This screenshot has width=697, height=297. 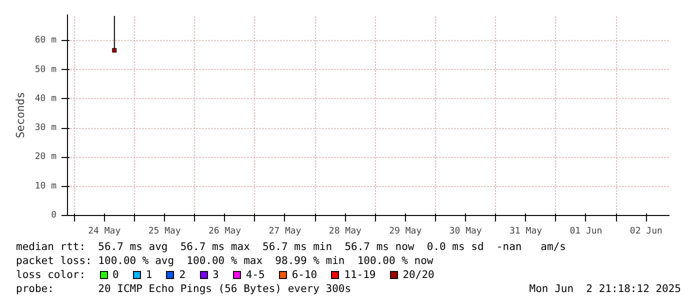 I want to click on x-tick-label: 25 May, so click(x=165, y=231).